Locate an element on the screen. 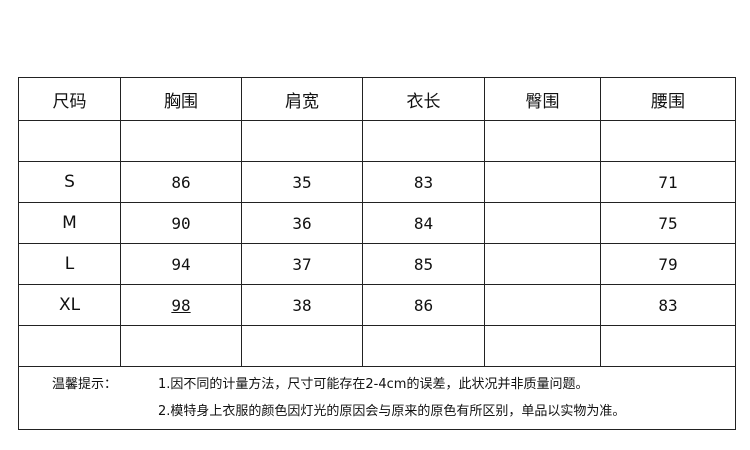 This screenshot has height=450, width=750. table-cell: S is located at coordinates (69, 182).